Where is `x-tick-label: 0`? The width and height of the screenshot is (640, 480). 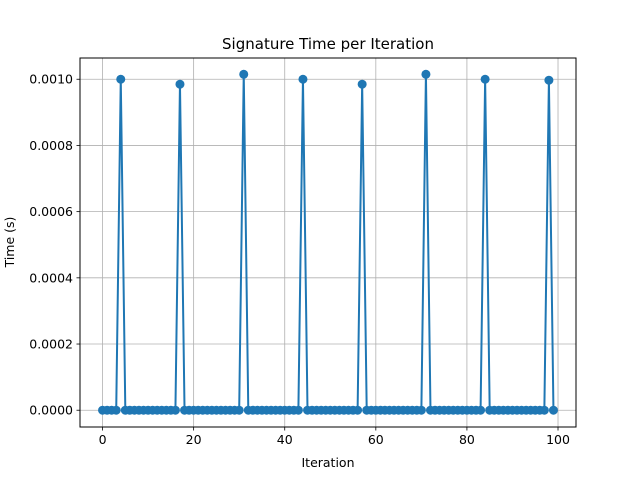 x-tick-label: 0 is located at coordinates (103, 439).